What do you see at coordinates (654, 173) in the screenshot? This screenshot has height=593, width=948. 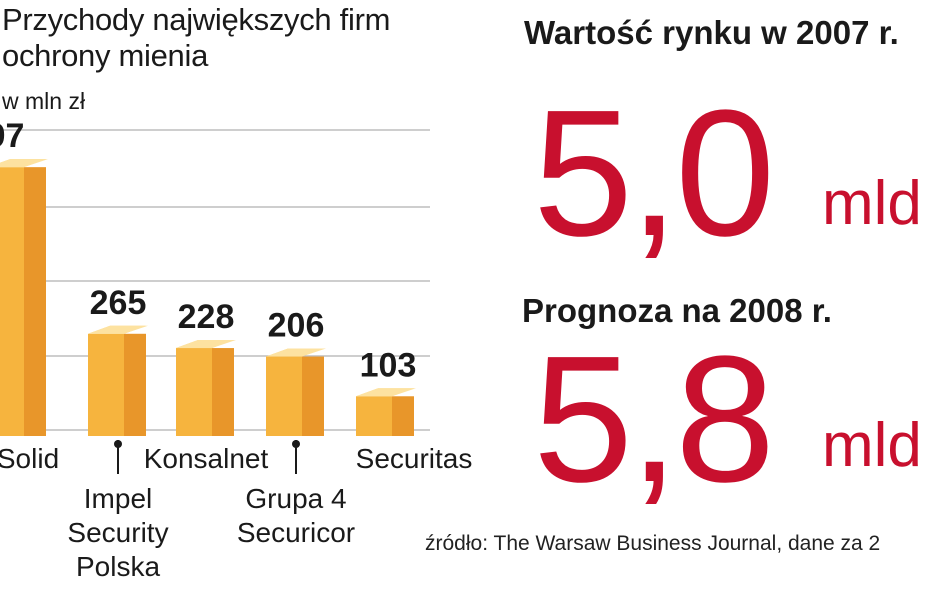 I see `market-value-number: 5,0` at bounding box center [654, 173].